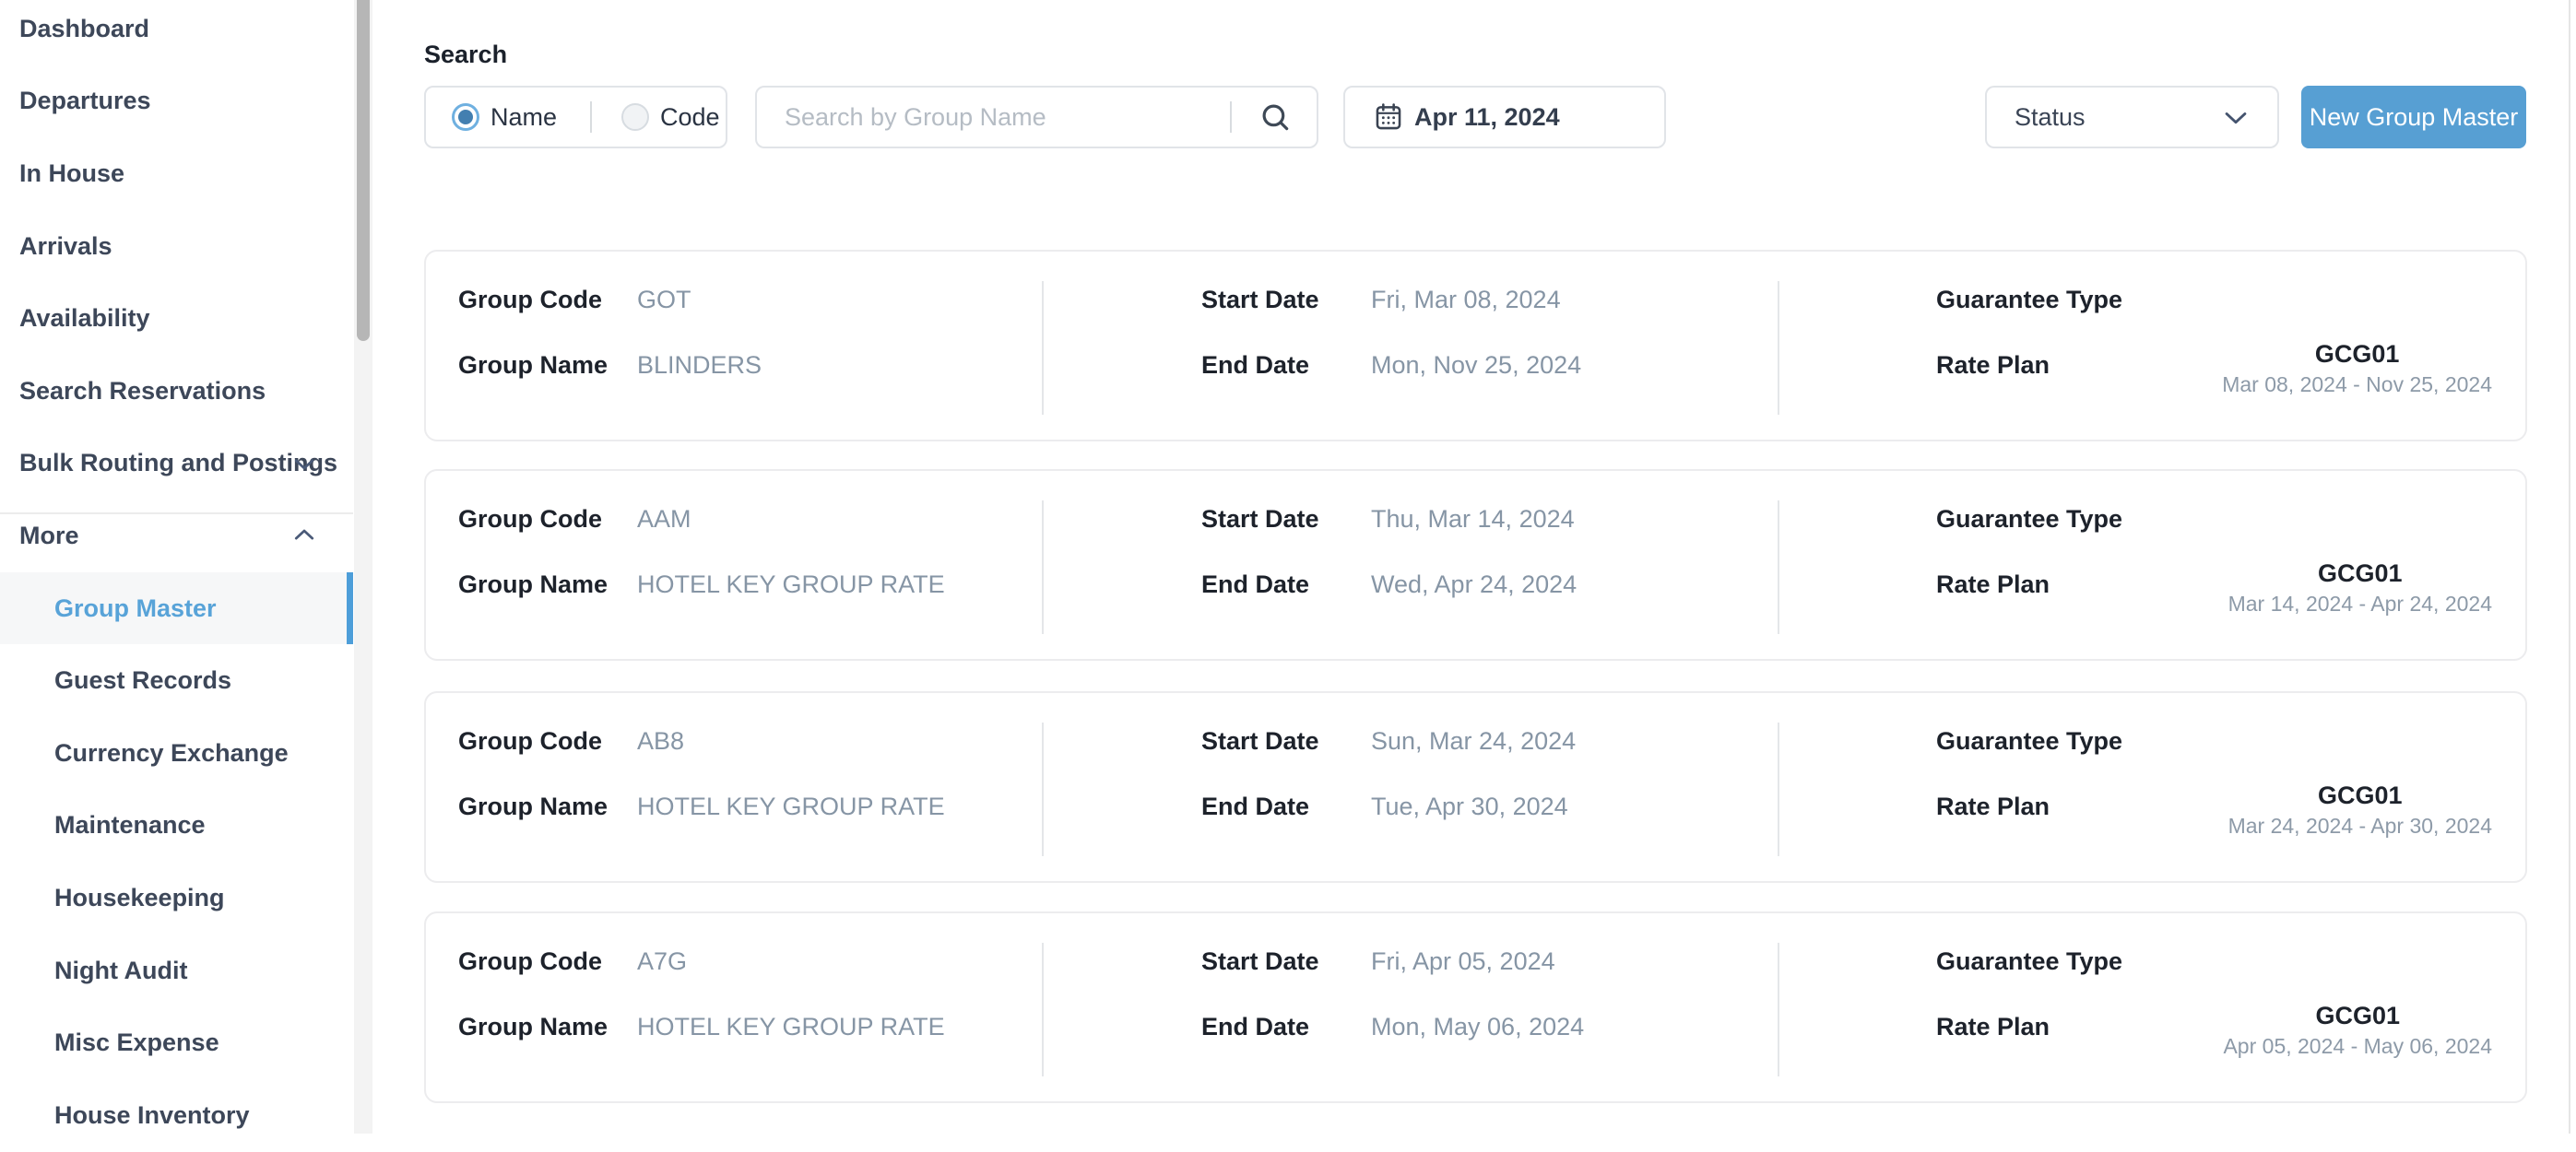 The width and height of the screenshot is (2576, 1152). I want to click on sidebar-item-label: Availability, so click(84, 318).